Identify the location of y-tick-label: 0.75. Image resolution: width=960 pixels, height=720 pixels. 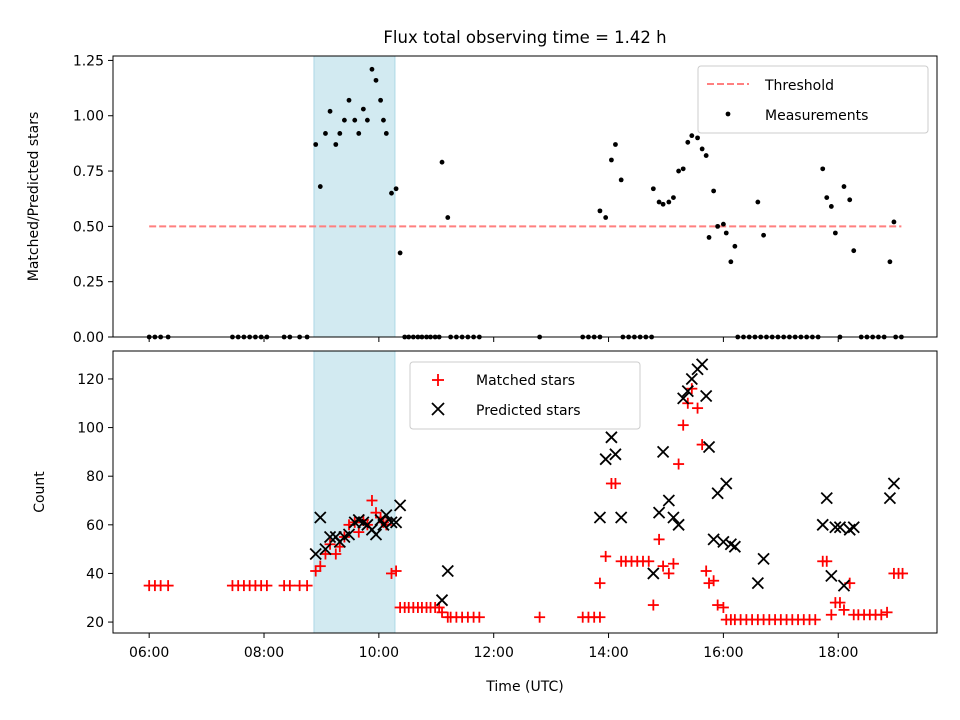
(88, 172).